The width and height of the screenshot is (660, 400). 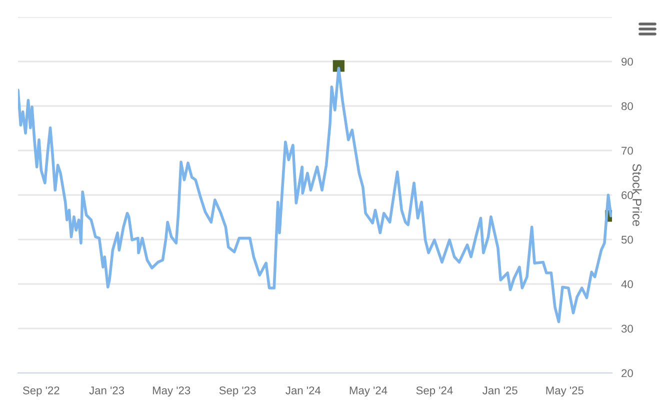 What do you see at coordinates (106, 390) in the screenshot?
I see `x-tick-label: Jan '23` at bounding box center [106, 390].